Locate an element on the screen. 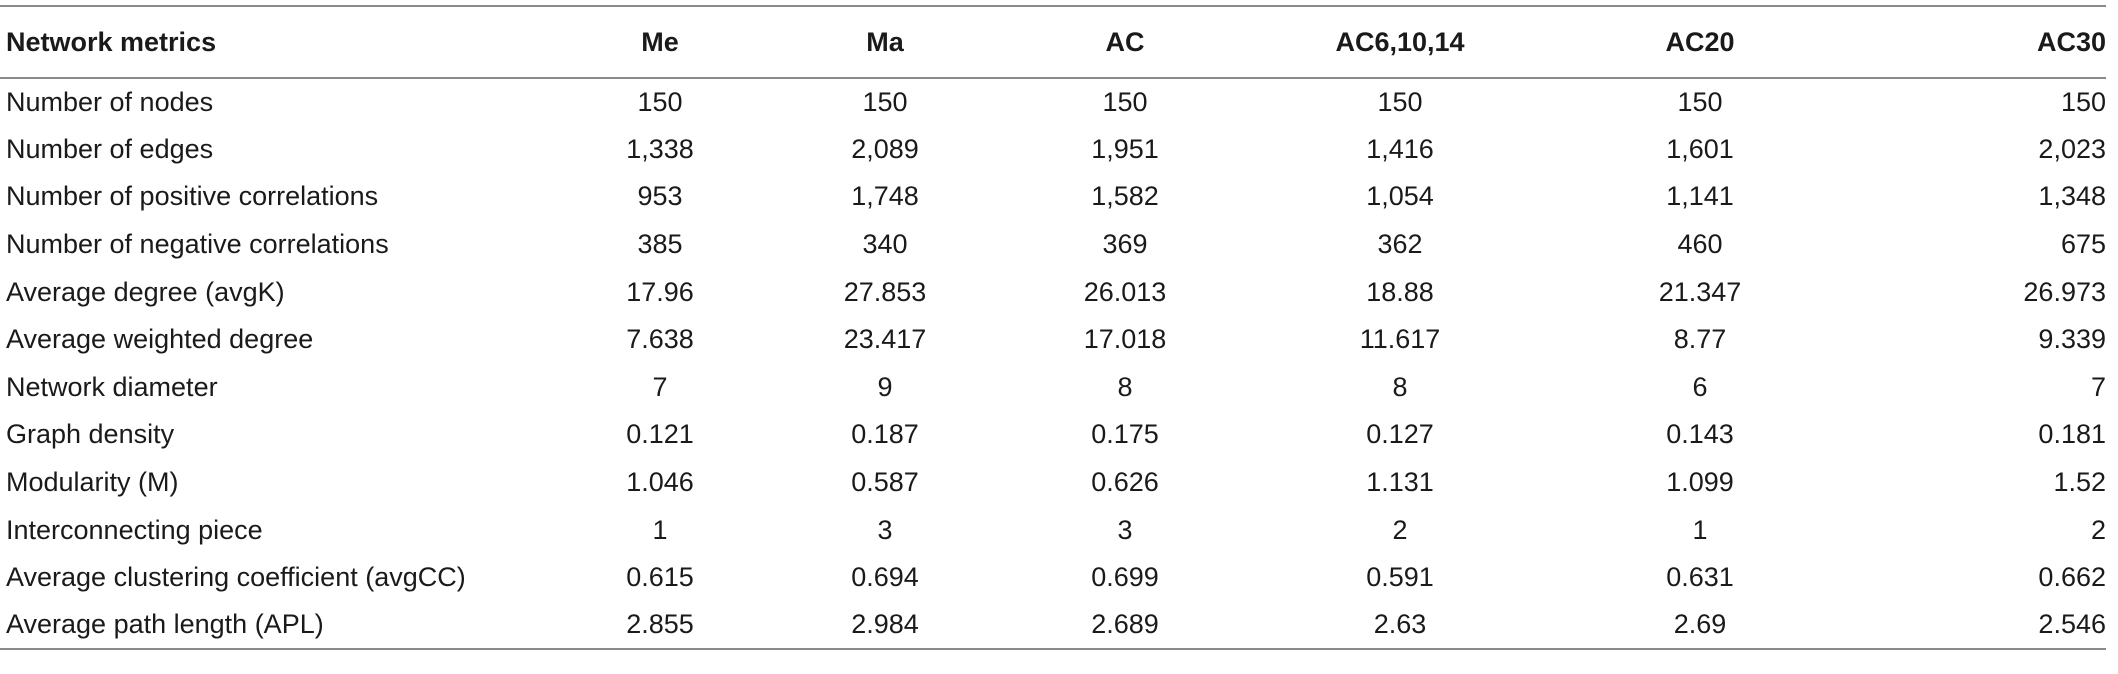  cell-me: 17.96 is located at coordinates (660, 291).